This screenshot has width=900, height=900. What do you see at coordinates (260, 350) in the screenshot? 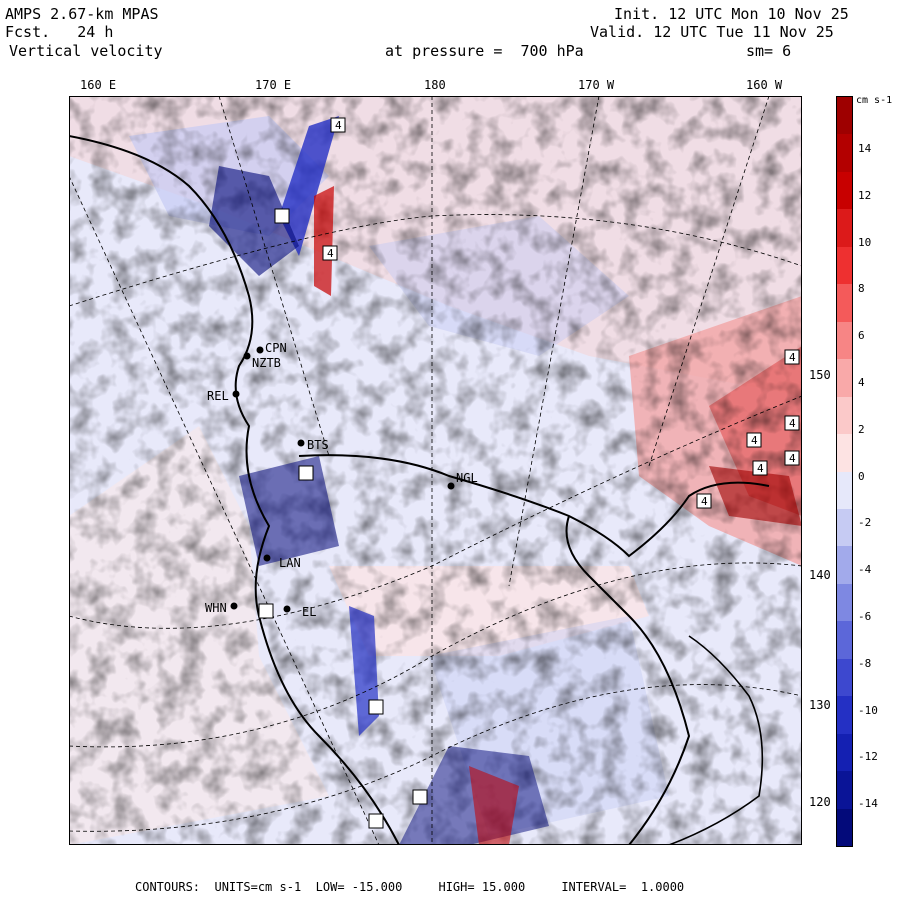
I see `station-dot-cpn` at bounding box center [260, 350].